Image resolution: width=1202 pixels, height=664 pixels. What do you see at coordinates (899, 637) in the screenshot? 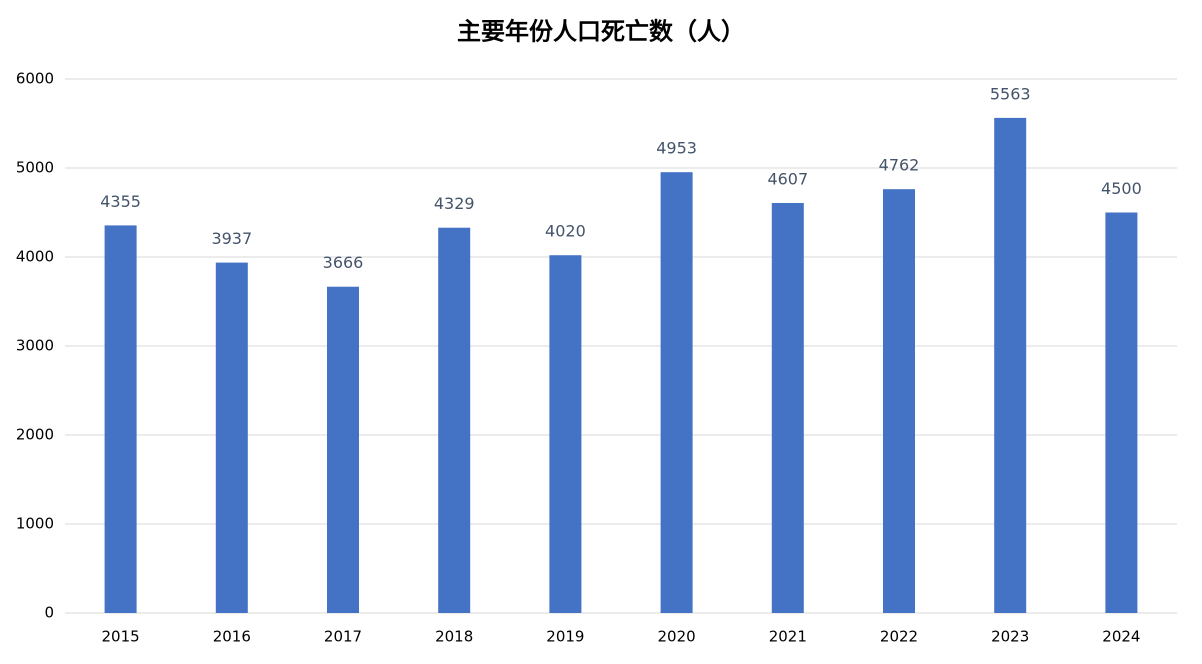
I see `x-tick-label: 2022` at bounding box center [899, 637].